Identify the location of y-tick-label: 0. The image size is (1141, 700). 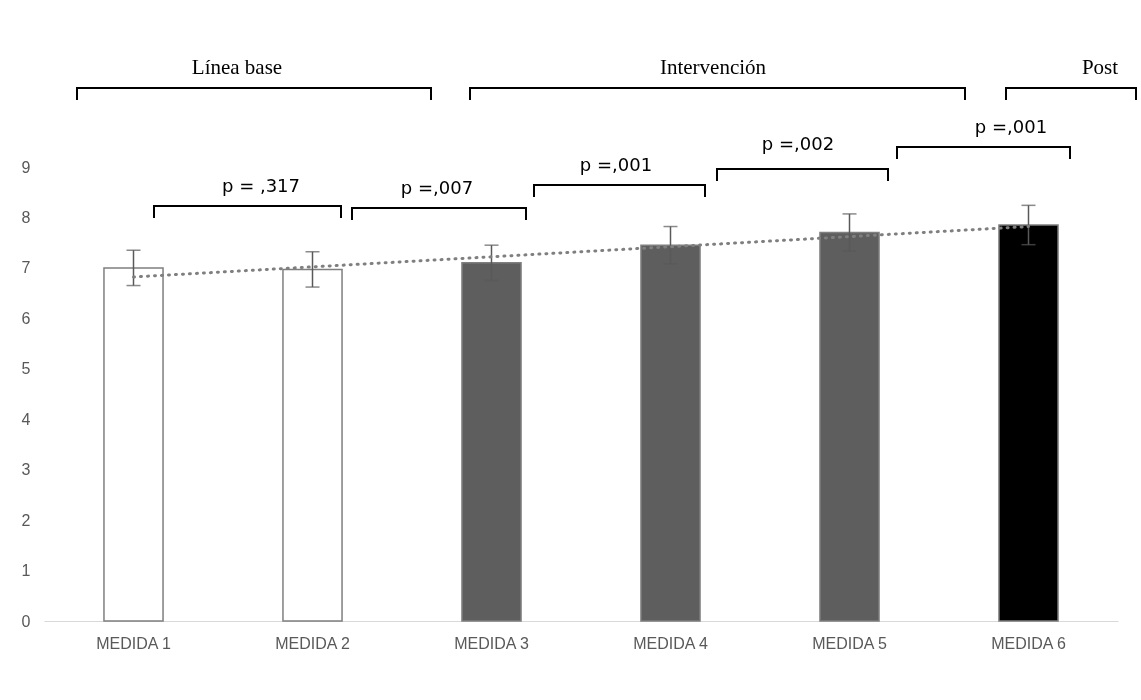
(26, 621).